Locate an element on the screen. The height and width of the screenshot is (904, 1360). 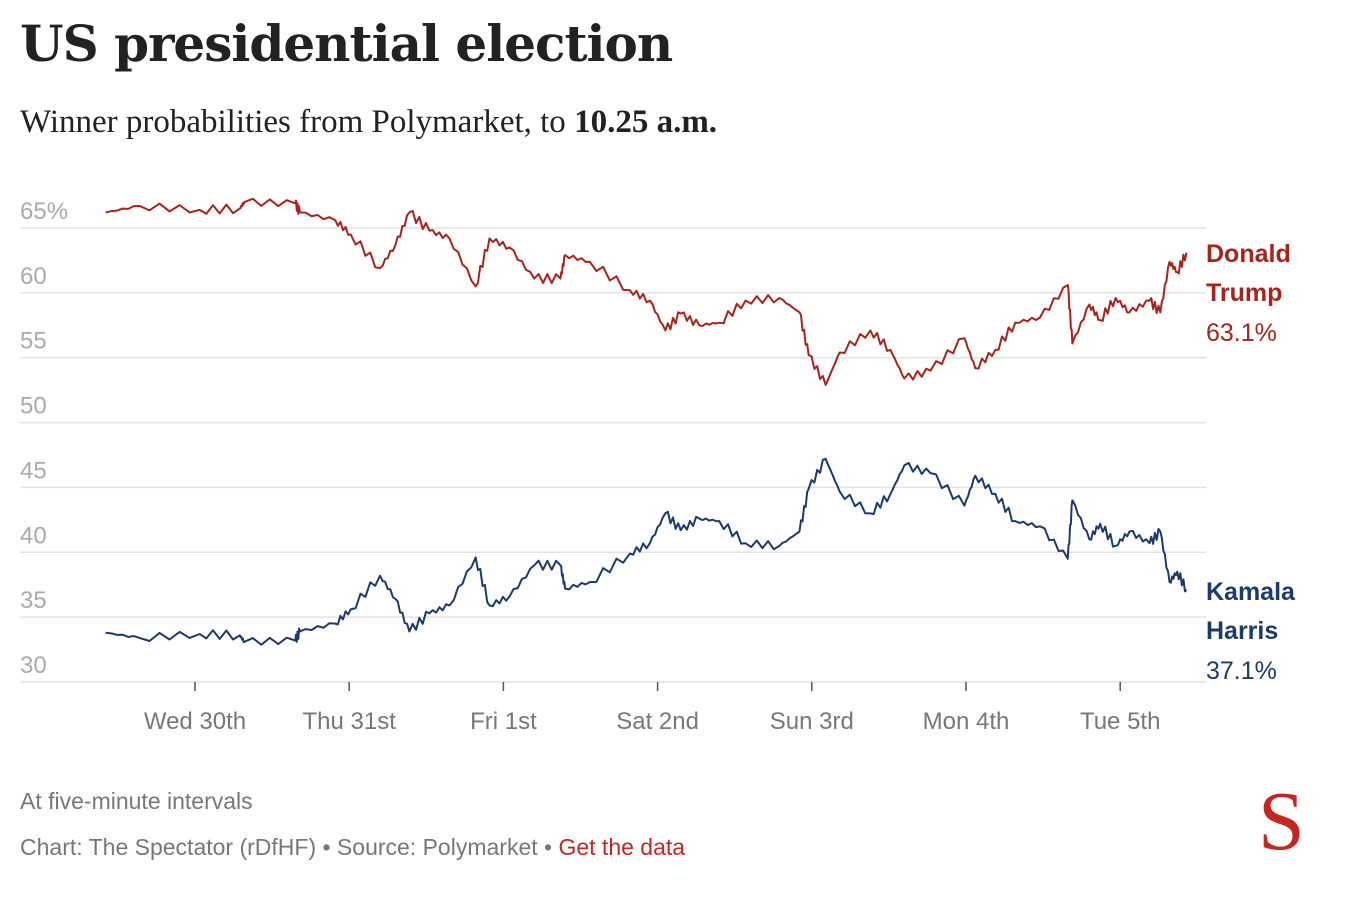
get-data-link: Get the data is located at coordinates (622, 847).